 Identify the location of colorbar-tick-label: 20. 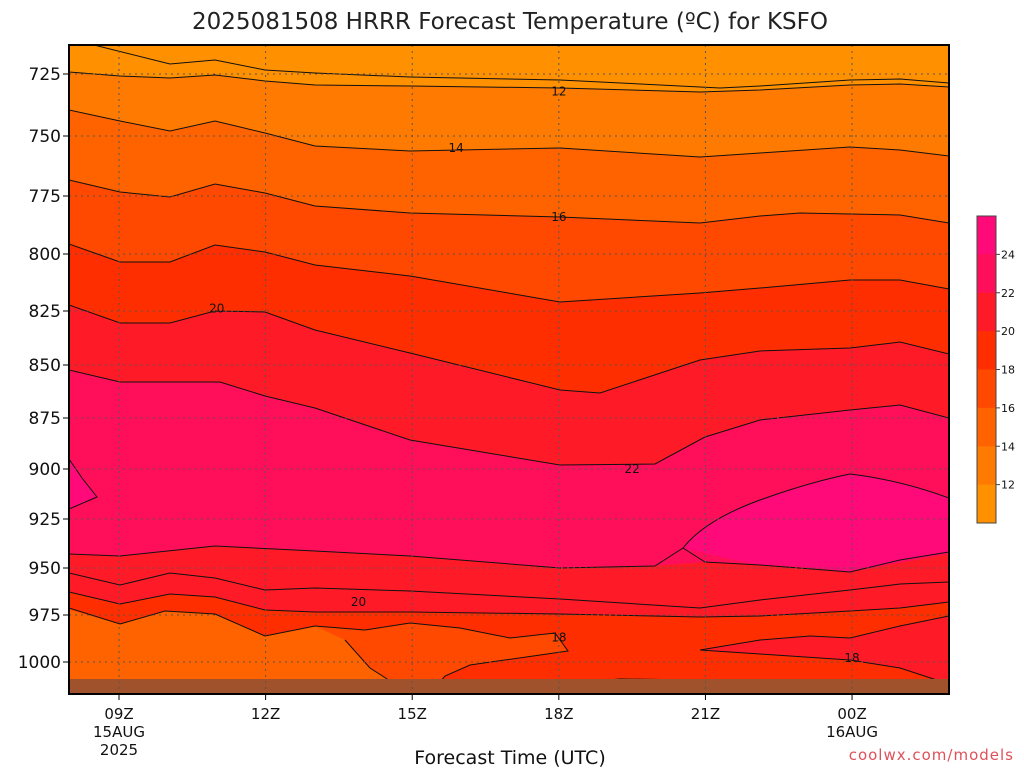
(1008, 331).